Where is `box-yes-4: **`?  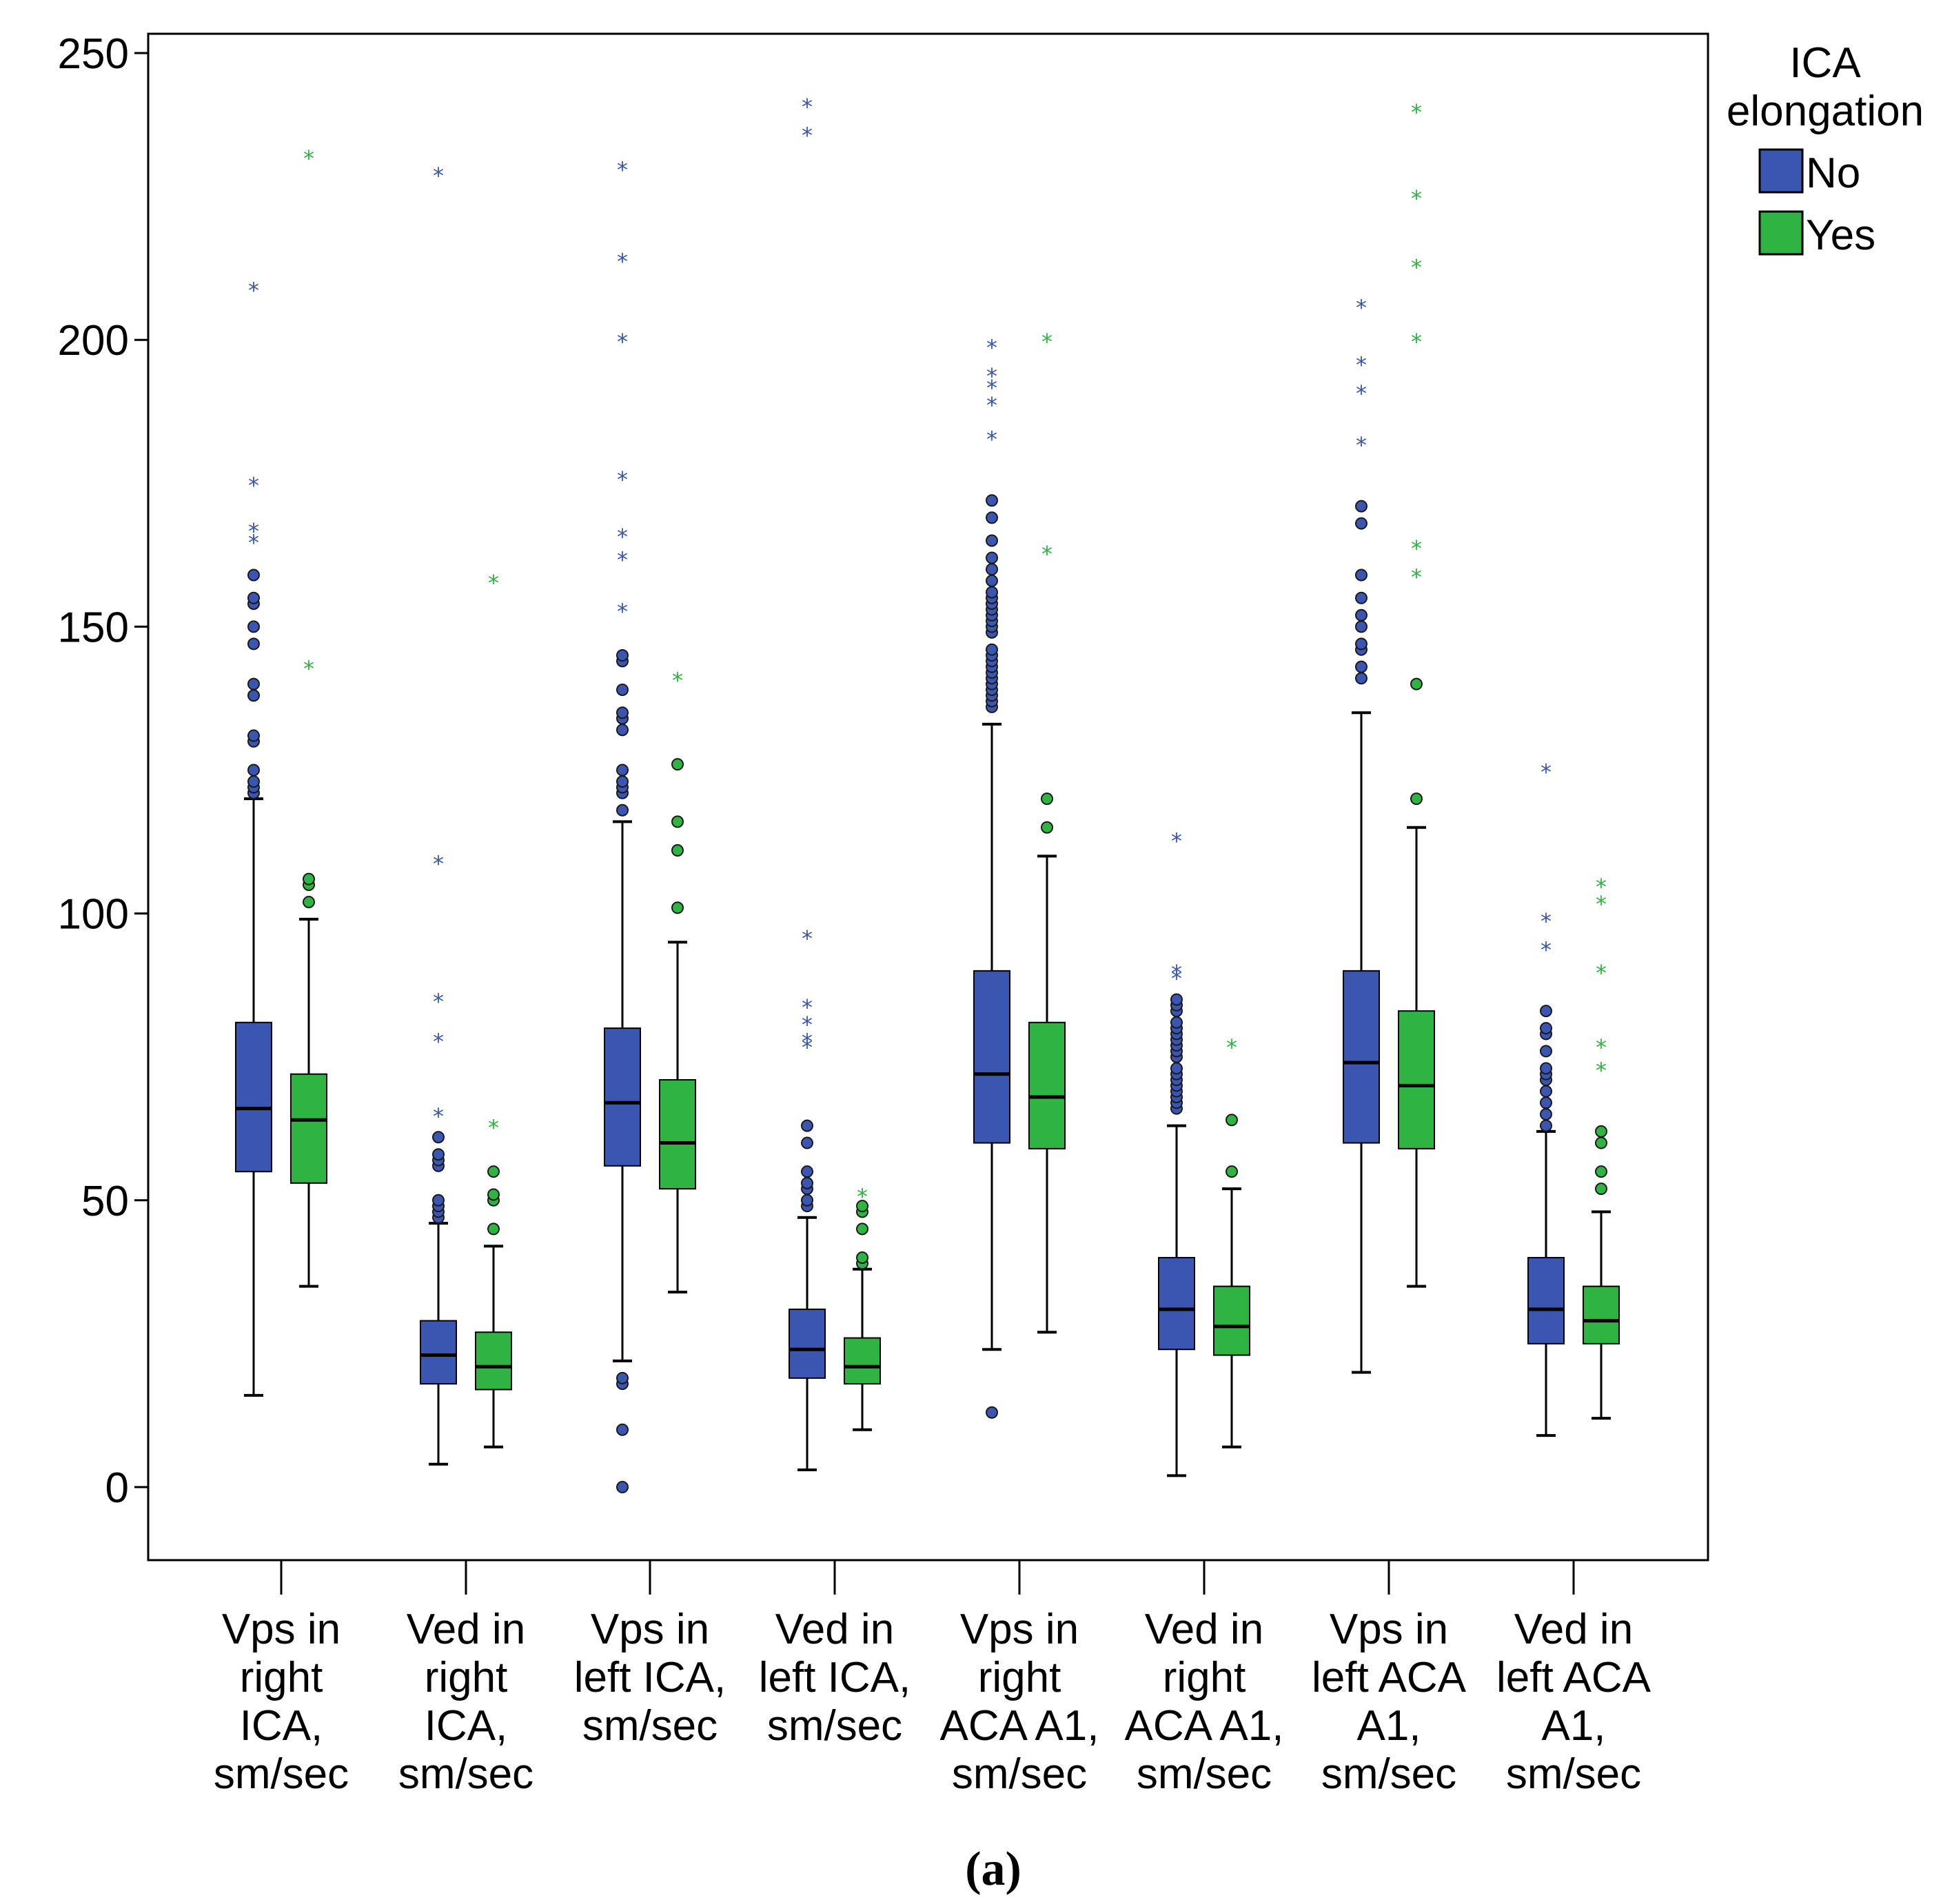
box-yes-4: ** is located at coordinates (1047, 831).